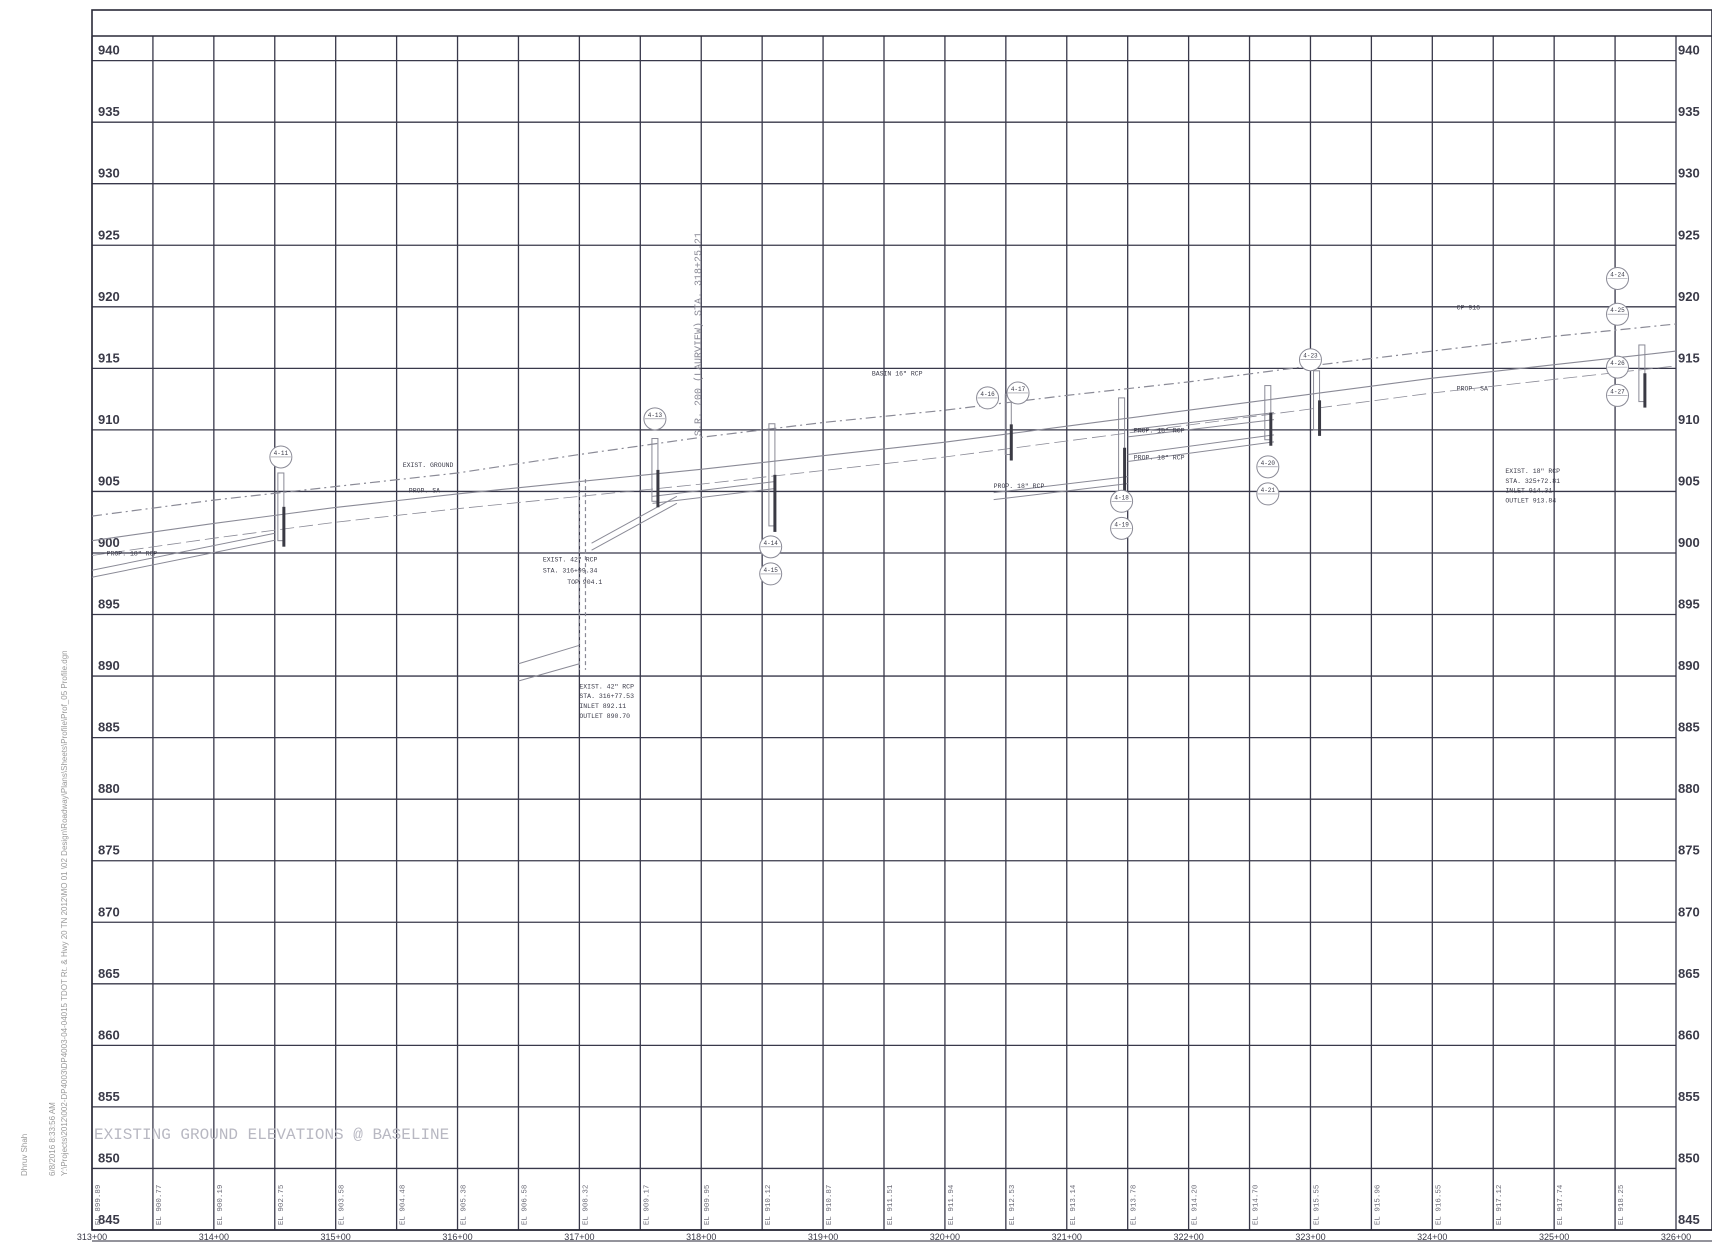 The height and width of the screenshot is (1251, 1712). What do you see at coordinates (343, 1205) in the screenshot?
I see `ground-elevation-value: EL 903.58` at bounding box center [343, 1205].